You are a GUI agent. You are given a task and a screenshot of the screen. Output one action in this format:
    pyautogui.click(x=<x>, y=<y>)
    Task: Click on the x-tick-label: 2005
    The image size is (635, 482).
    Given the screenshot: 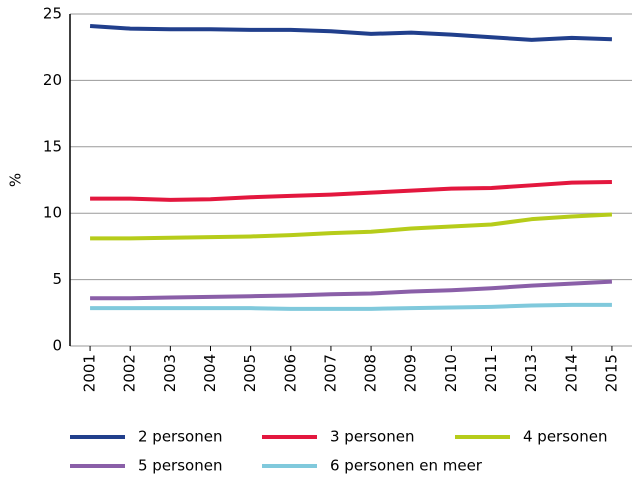 What is the action you would take?
    pyautogui.click(x=250, y=373)
    